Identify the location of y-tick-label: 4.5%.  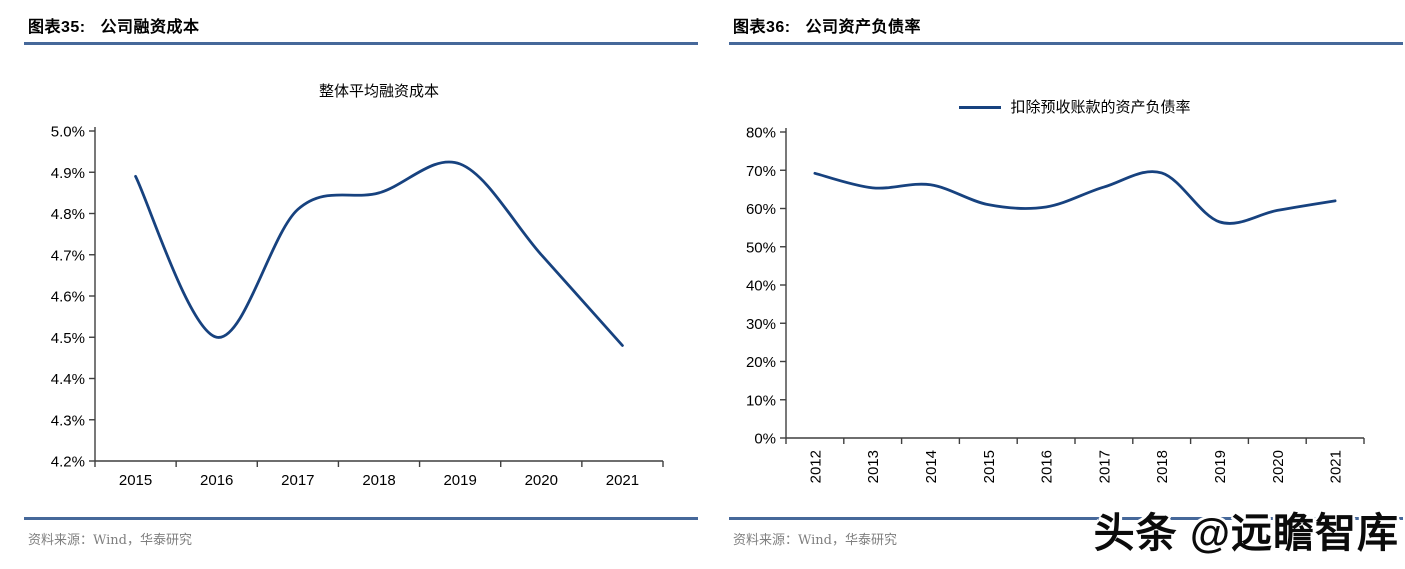
(68, 338).